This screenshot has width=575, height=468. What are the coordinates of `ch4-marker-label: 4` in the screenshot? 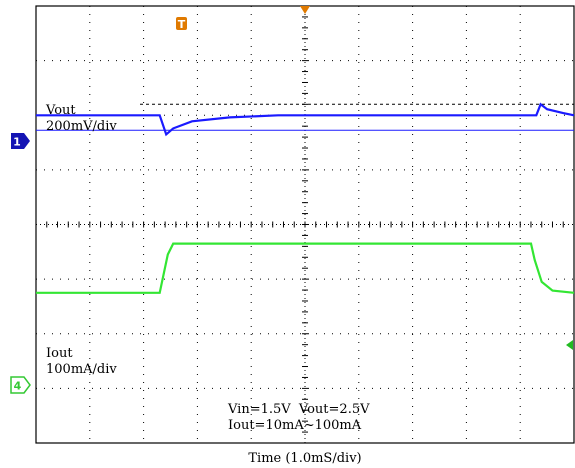 It's located at (18, 386).